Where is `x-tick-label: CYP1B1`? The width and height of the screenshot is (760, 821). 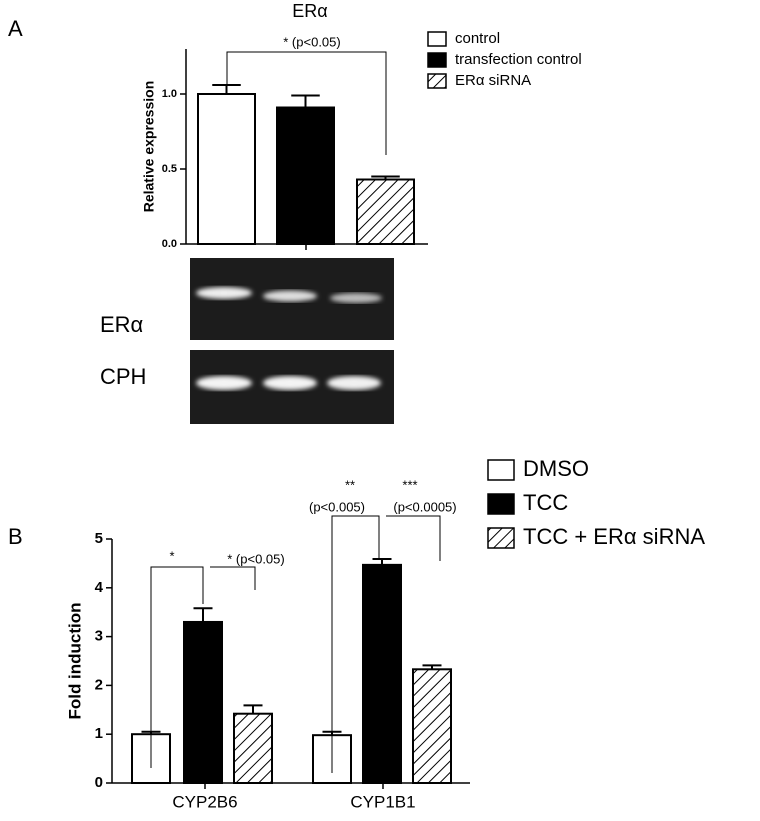
x-tick-label: CYP1B1 is located at coordinates (382, 801).